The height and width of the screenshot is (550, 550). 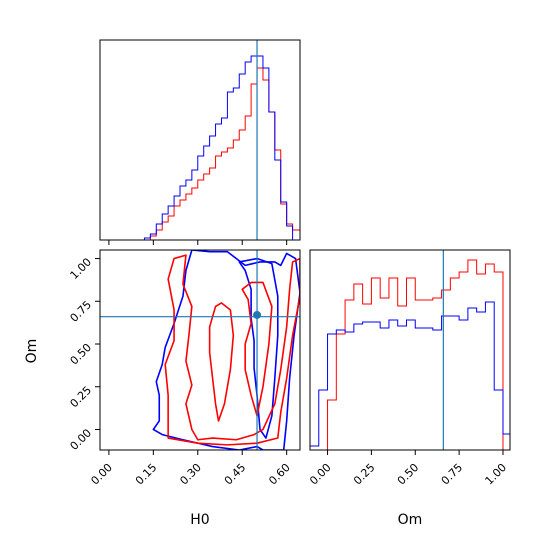 I want to click on contour-frame, so click(x=200, y=350).